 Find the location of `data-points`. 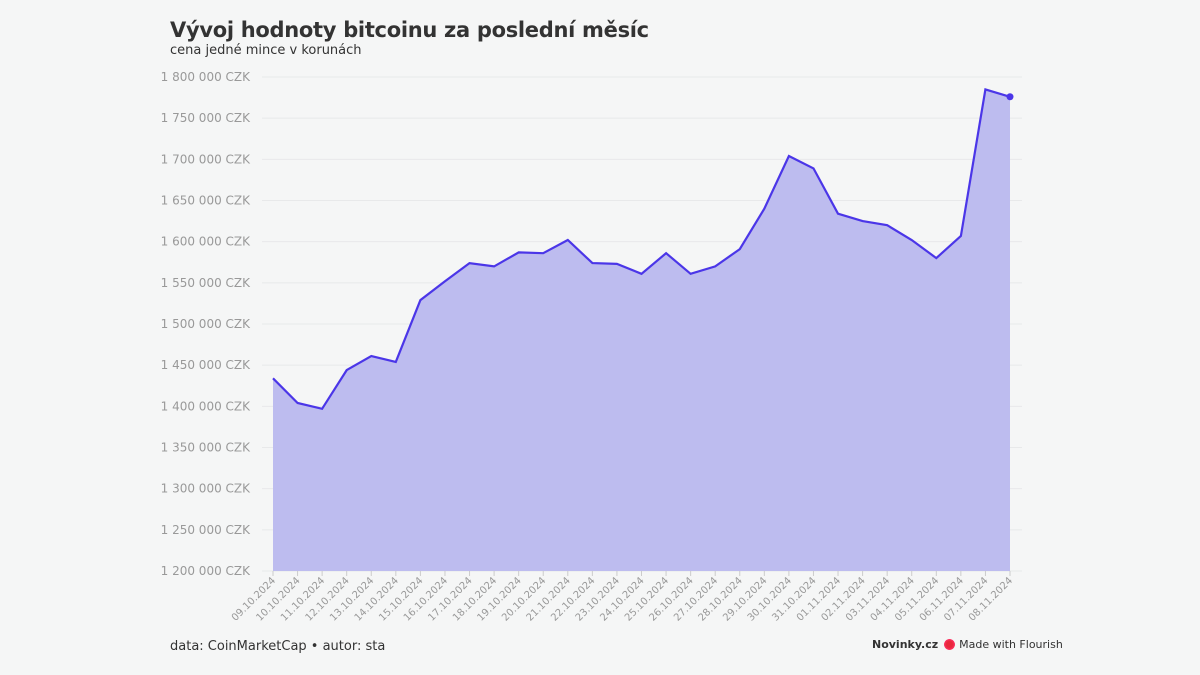

data-points is located at coordinates (1010, 97).